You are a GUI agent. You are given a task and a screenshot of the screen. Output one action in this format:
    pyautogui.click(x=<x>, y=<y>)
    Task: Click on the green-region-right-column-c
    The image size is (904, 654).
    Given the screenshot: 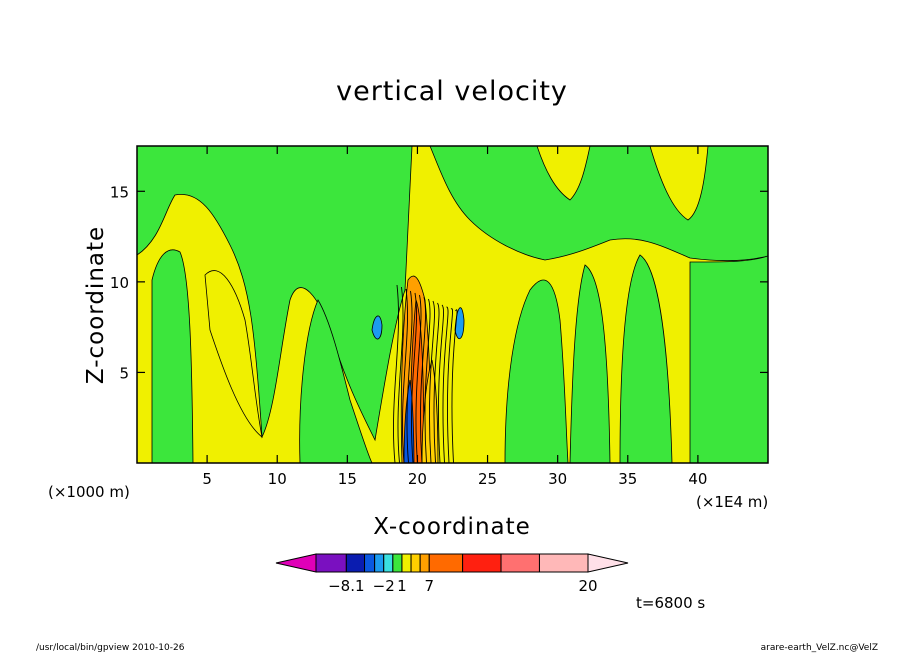 What is the action you would take?
    pyautogui.click(x=646, y=358)
    